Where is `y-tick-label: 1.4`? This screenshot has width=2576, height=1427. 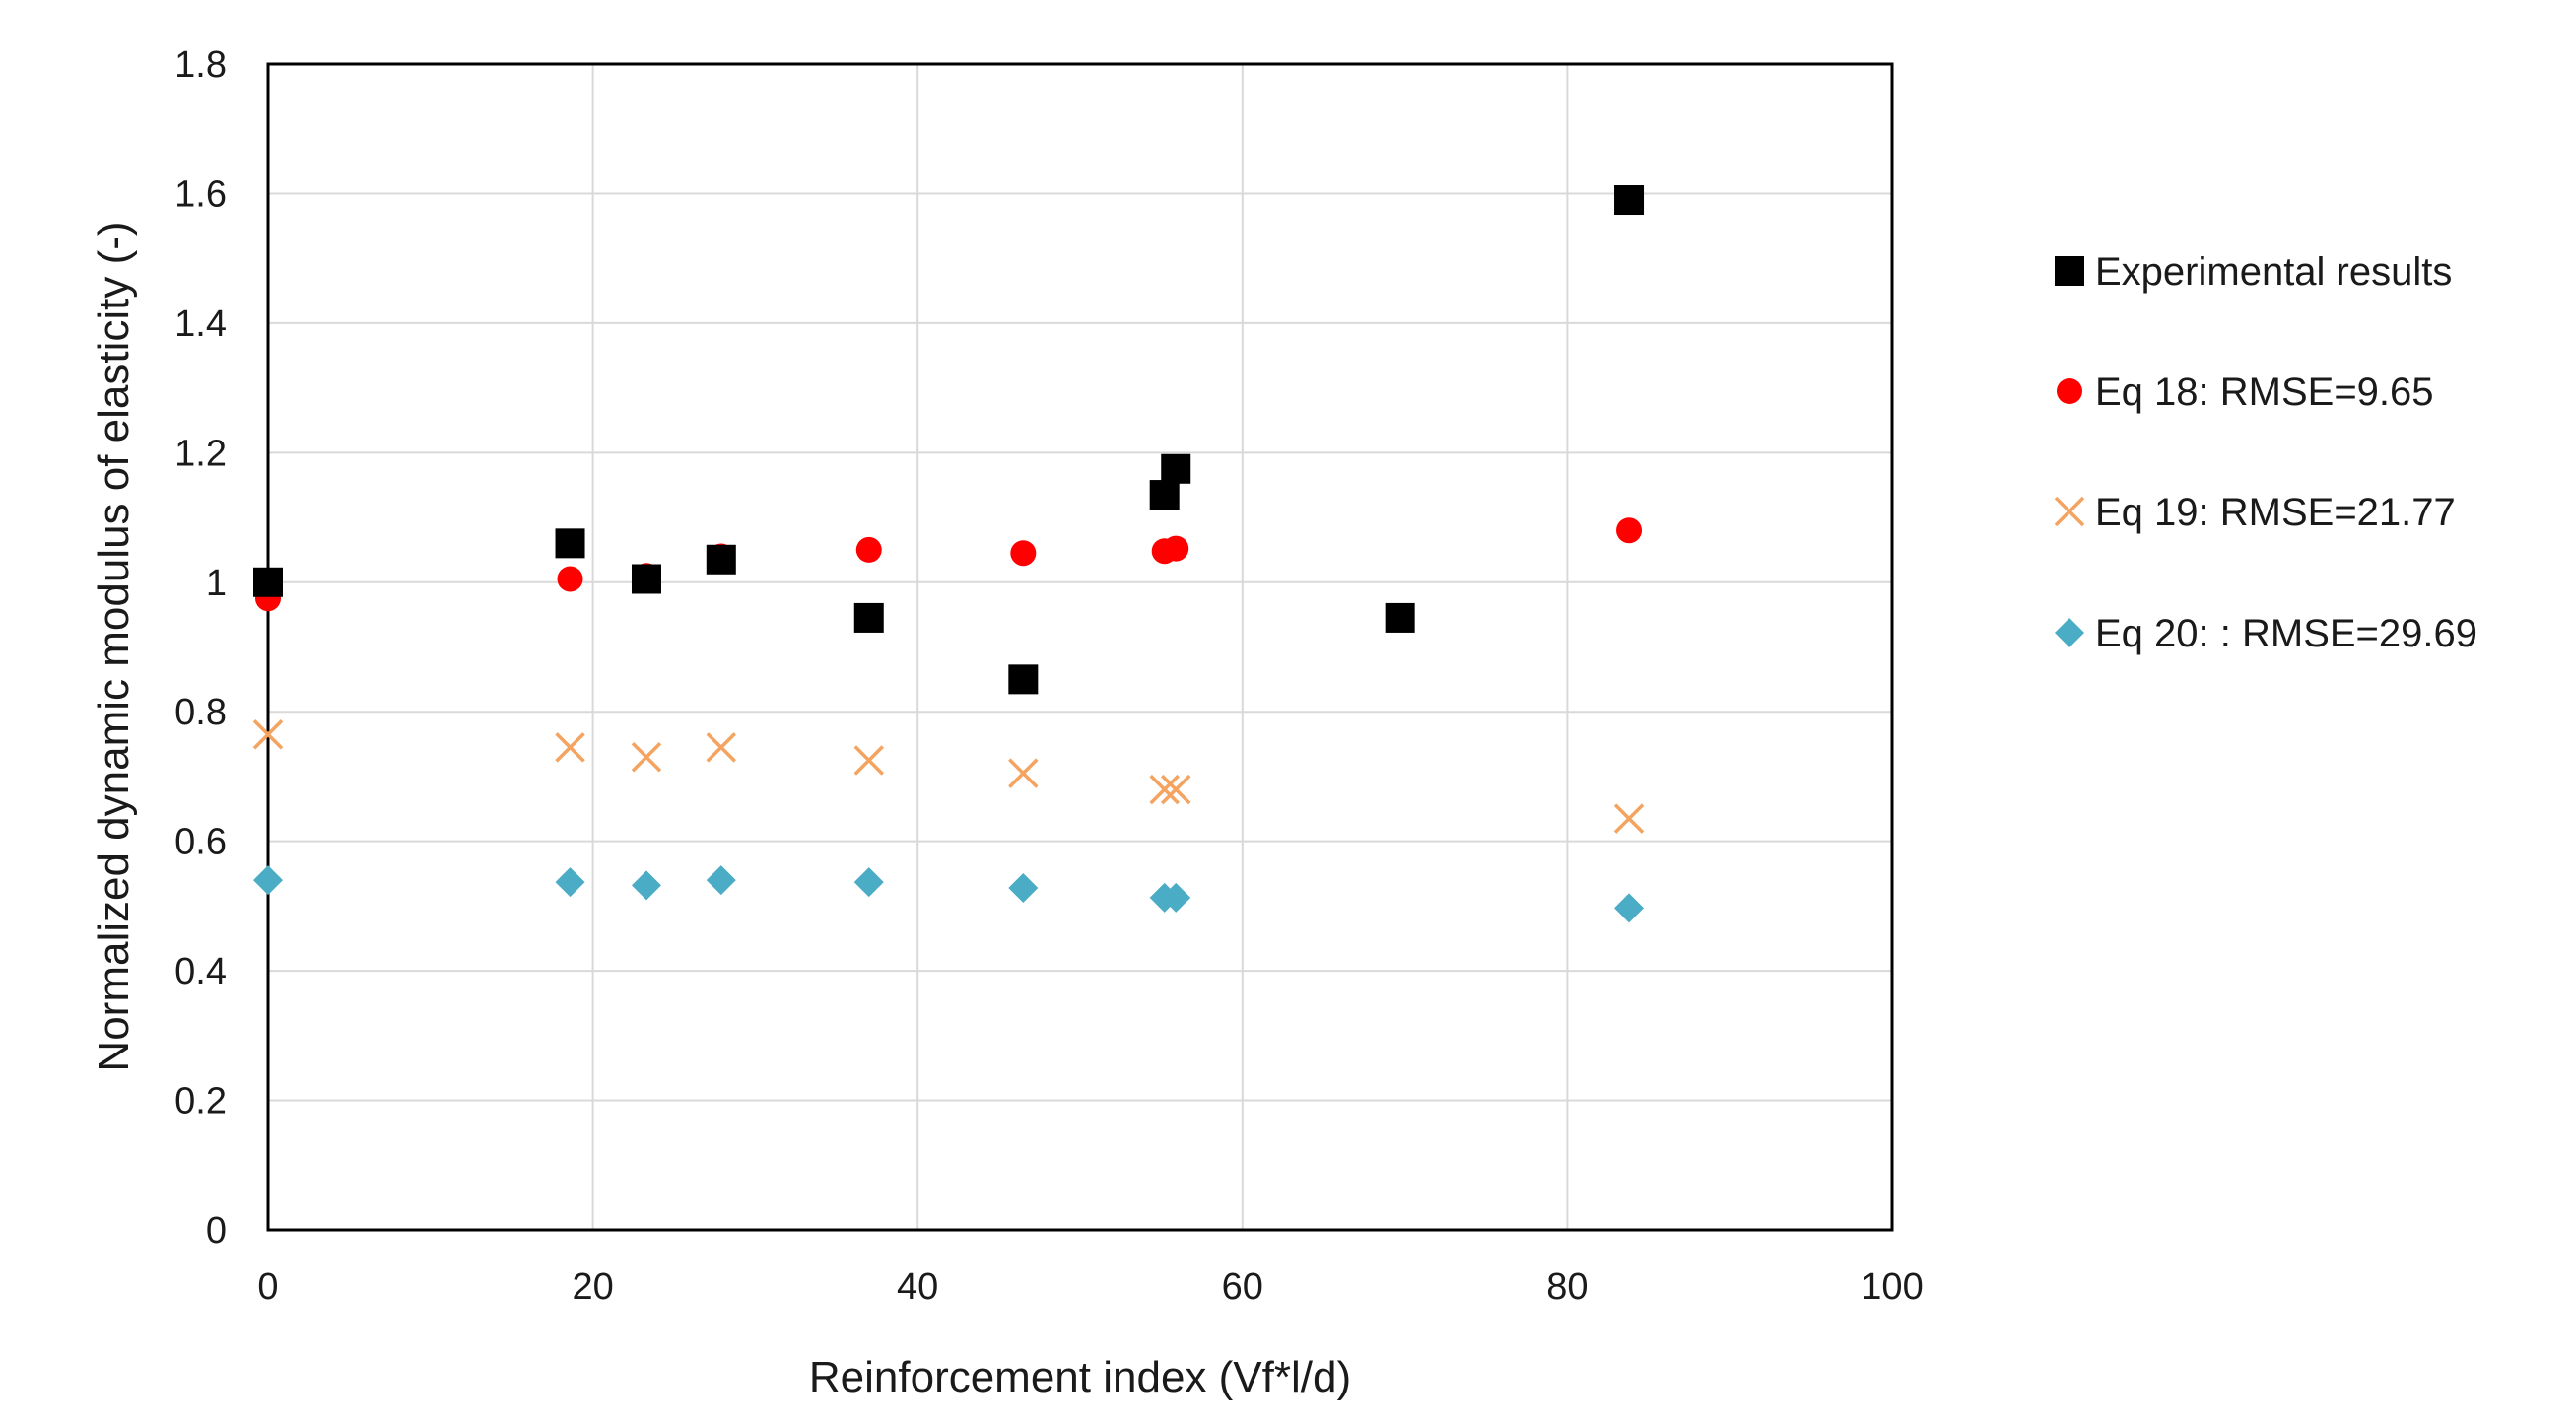
y-tick-label: 1.4 is located at coordinates (201, 324).